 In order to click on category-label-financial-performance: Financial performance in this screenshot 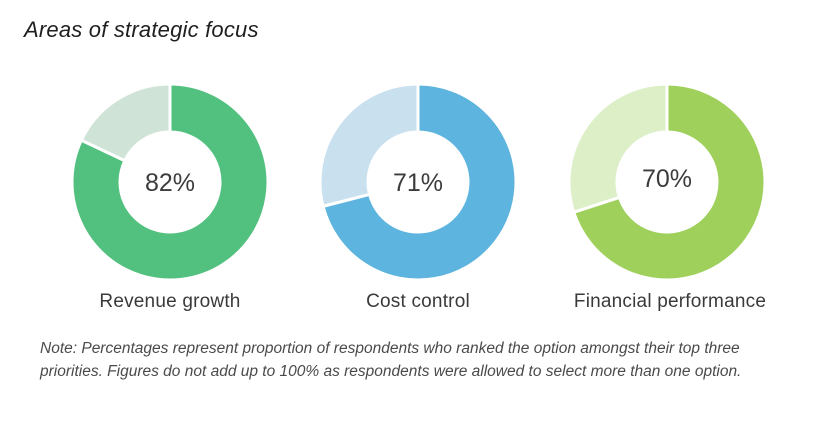, I will do `click(670, 301)`.